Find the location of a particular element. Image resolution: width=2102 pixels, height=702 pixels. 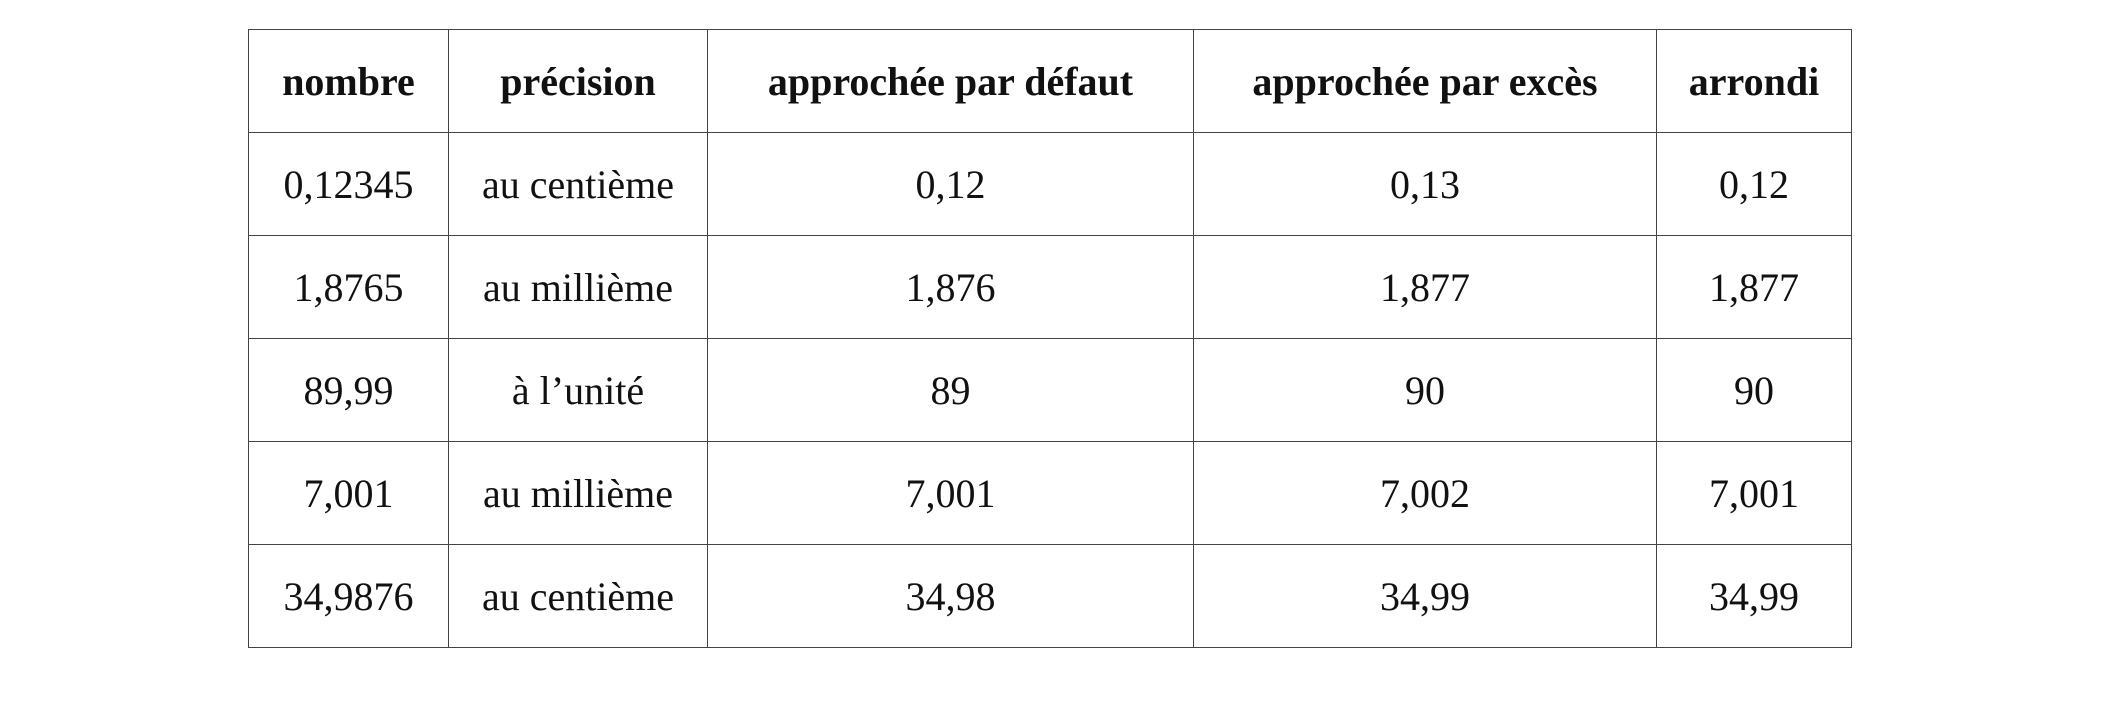

cell-approchee-exces: 0,13 is located at coordinates (1425, 184).